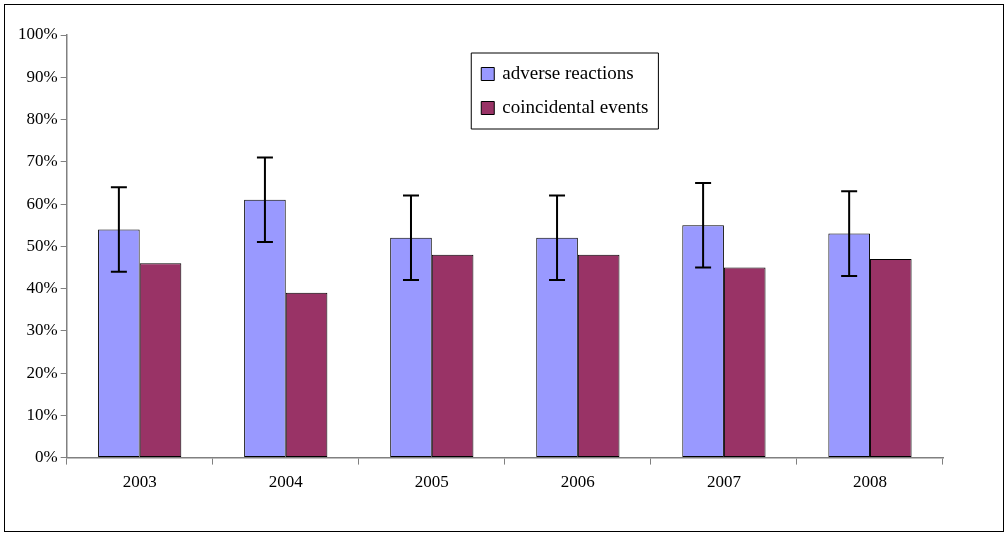 The height and width of the screenshot is (536, 1008). What do you see at coordinates (42, 161) in the screenshot?
I see `y-tick-label: 70%` at bounding box center [42, 161].